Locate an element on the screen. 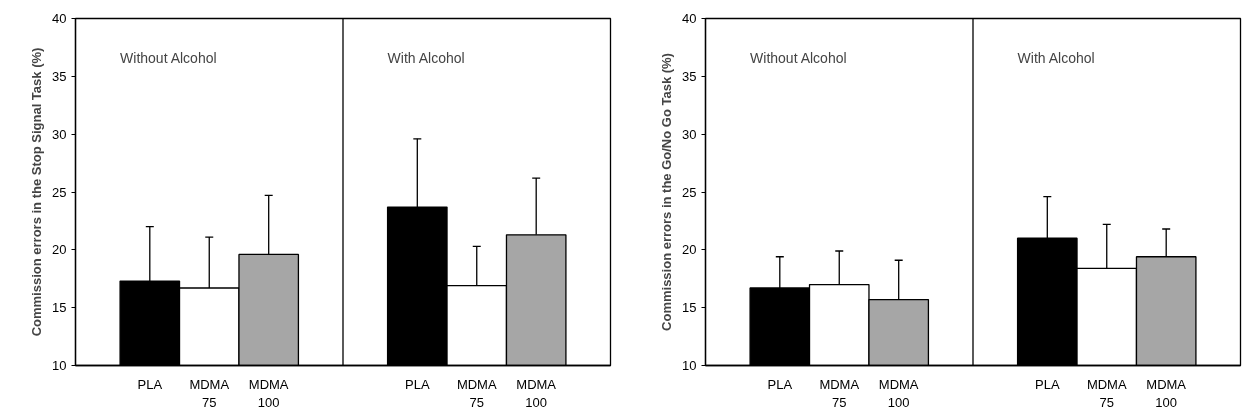  y-axis-title: Commission errors in the Go/No Go Task (%) is located at coordinates (667, 192).